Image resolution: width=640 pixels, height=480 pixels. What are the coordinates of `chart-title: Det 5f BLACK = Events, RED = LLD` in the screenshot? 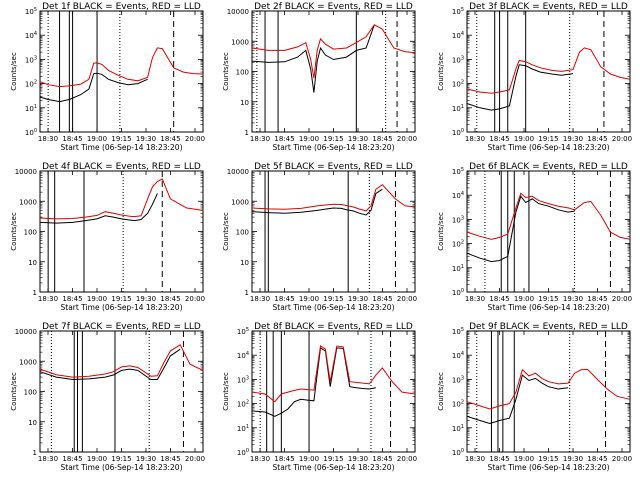 It's located at (333, 167).